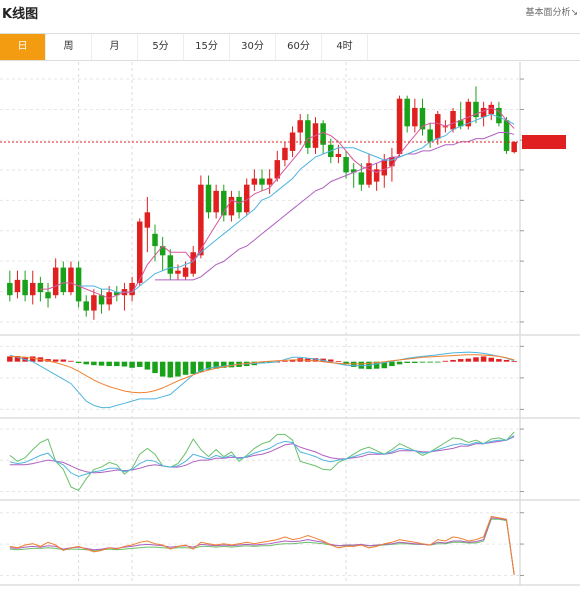 The width and height of the screenshot is (580, 600). Describe the element at coordinates (20, 14) in the screenshot. I see `chart-title: K线图` at that location.